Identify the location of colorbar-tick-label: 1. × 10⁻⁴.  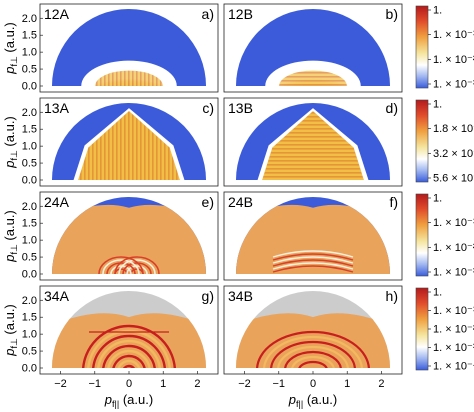
(453, 367).